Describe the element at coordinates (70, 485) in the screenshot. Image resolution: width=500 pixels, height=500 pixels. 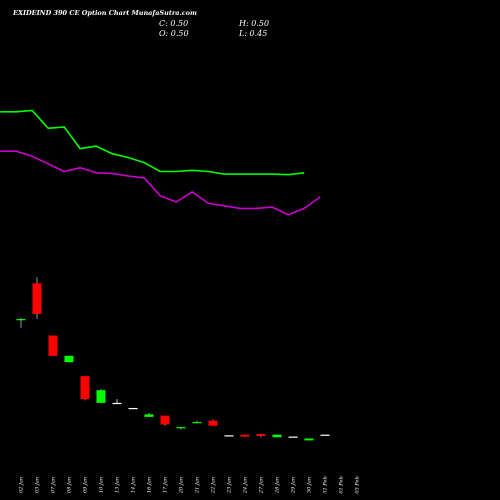
I see `x-tick-label: 08 Jan` at that location.